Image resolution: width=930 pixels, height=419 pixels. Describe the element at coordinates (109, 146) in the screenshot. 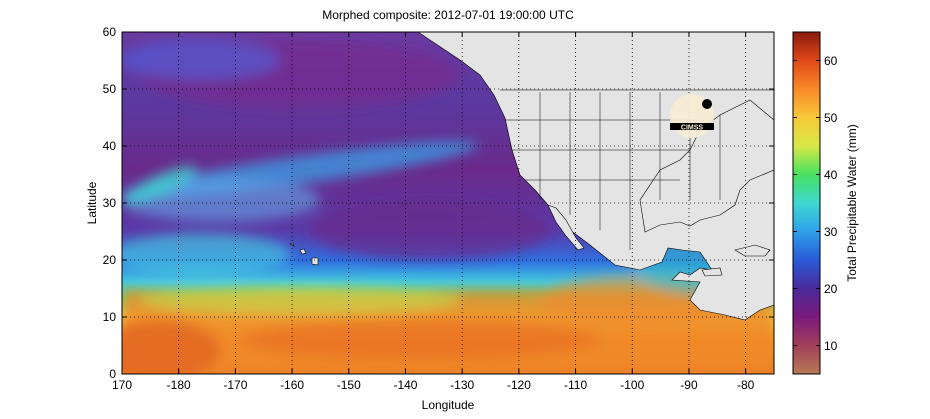

I see `y-tick-label: 40` at that location.